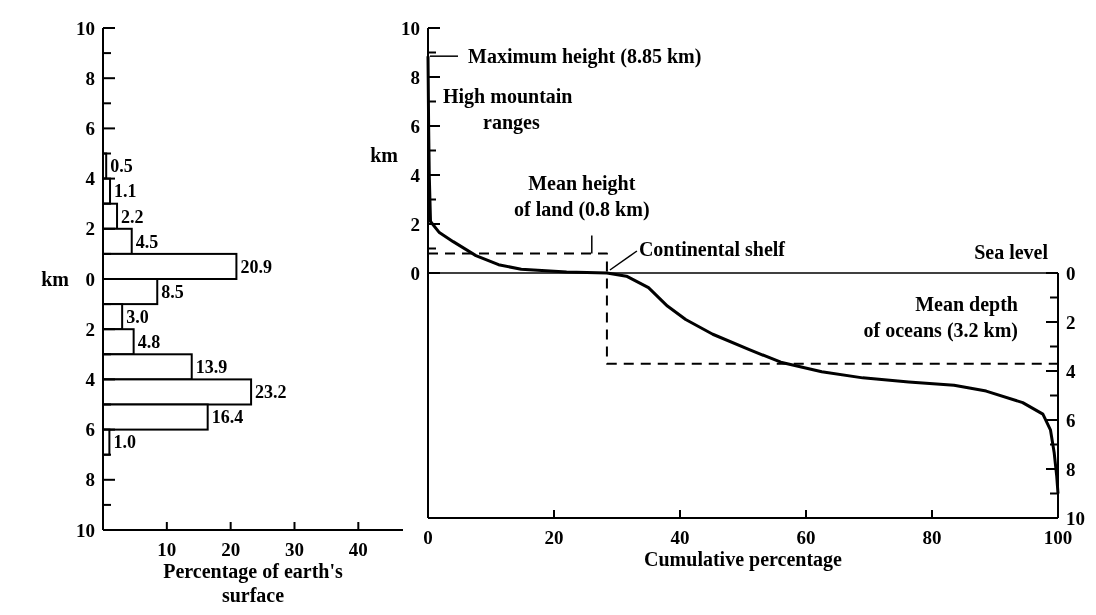  What do you see at coordinates (256, 266) in the screenshot?
I see `data-label: 20.9` at bounding box center [256, 266].